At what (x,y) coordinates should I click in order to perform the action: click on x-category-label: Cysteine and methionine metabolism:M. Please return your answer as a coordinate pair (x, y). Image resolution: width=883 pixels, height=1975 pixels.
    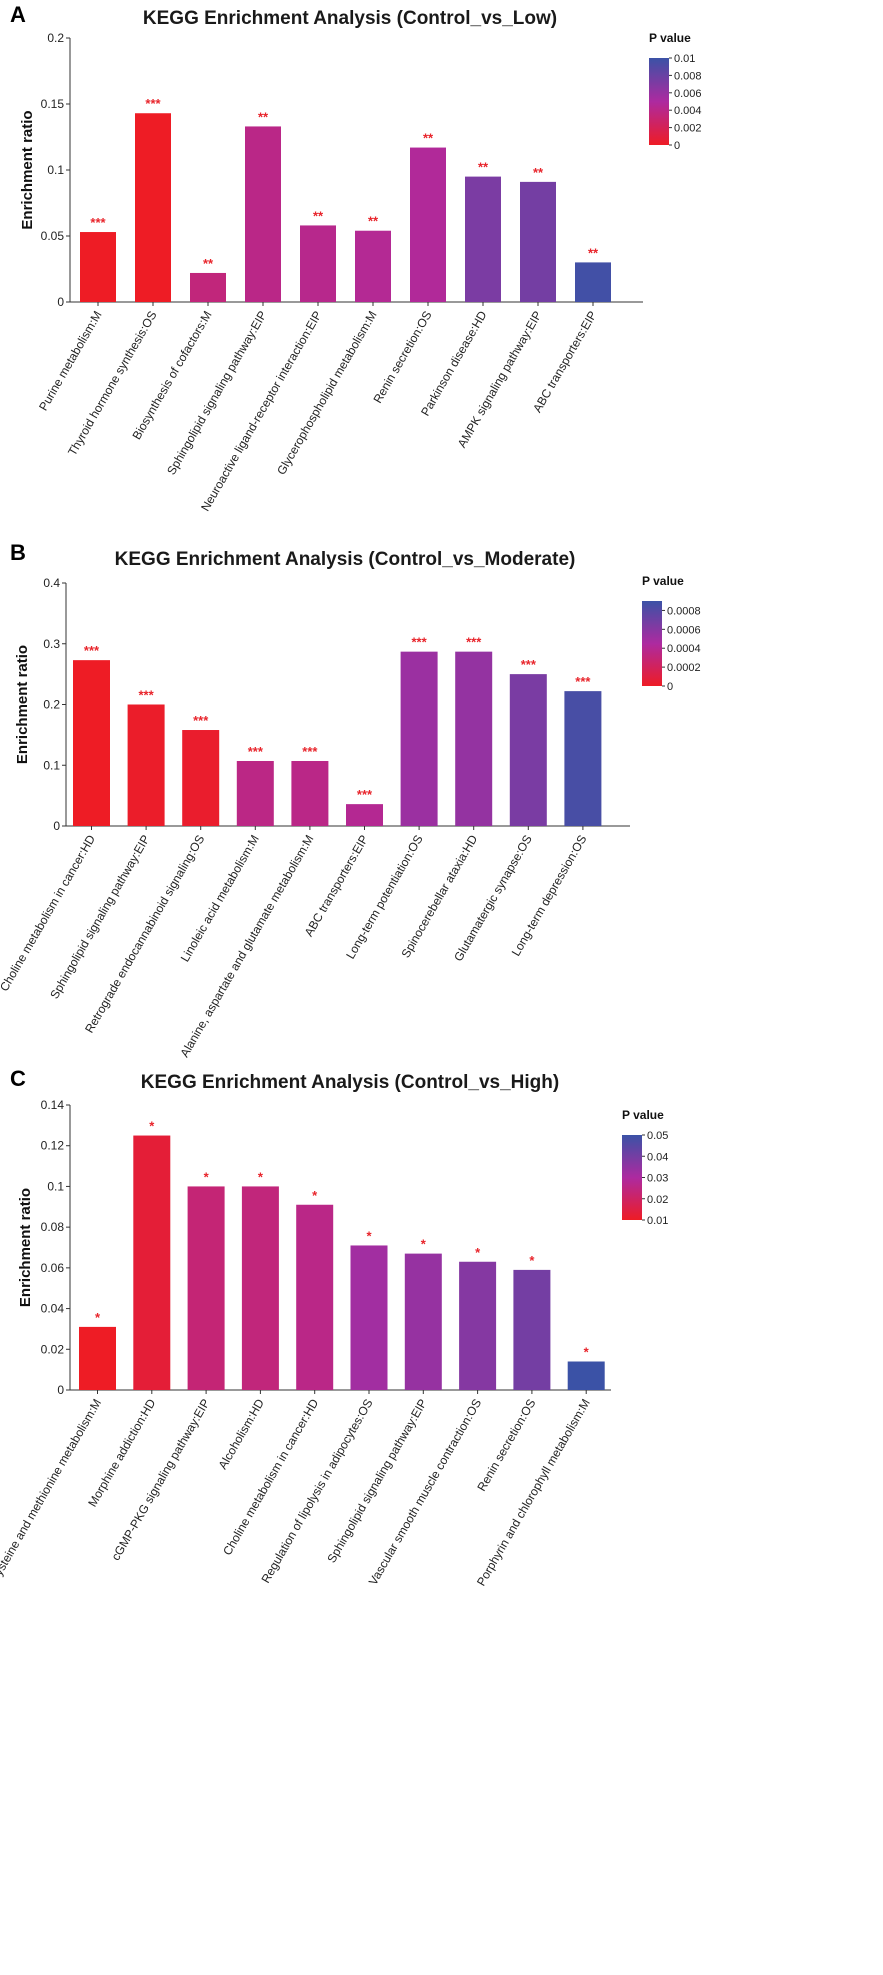
    Looking at the image, I should click on (52, 1491).